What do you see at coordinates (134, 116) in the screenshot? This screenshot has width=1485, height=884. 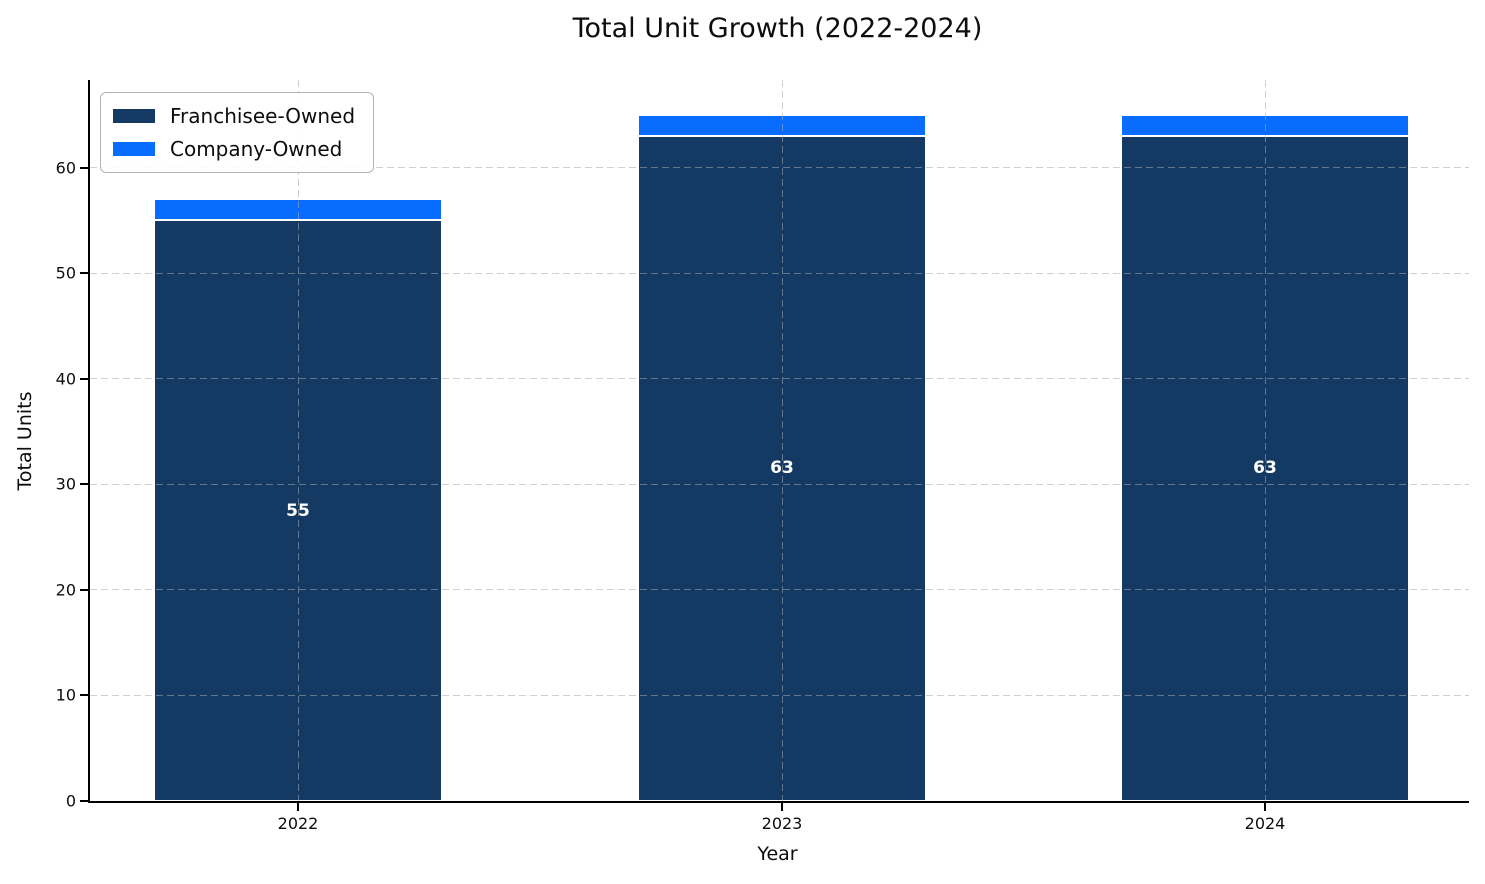 I see `legend-swatch-franchisee-owned` at bounding box center [134, 116].